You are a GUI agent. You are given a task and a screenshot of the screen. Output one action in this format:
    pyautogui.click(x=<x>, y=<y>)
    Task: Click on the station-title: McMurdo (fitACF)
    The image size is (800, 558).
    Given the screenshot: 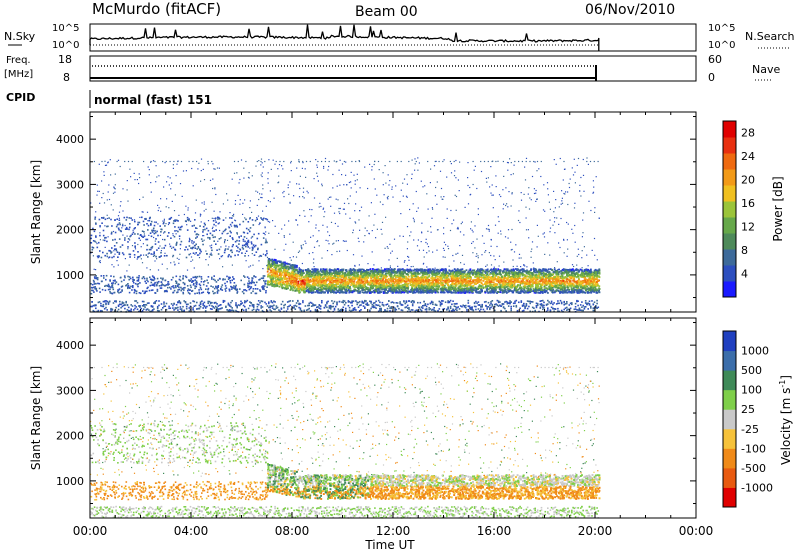 What is the action you would take?
    pyautogui.click(x=156, y=9)
    